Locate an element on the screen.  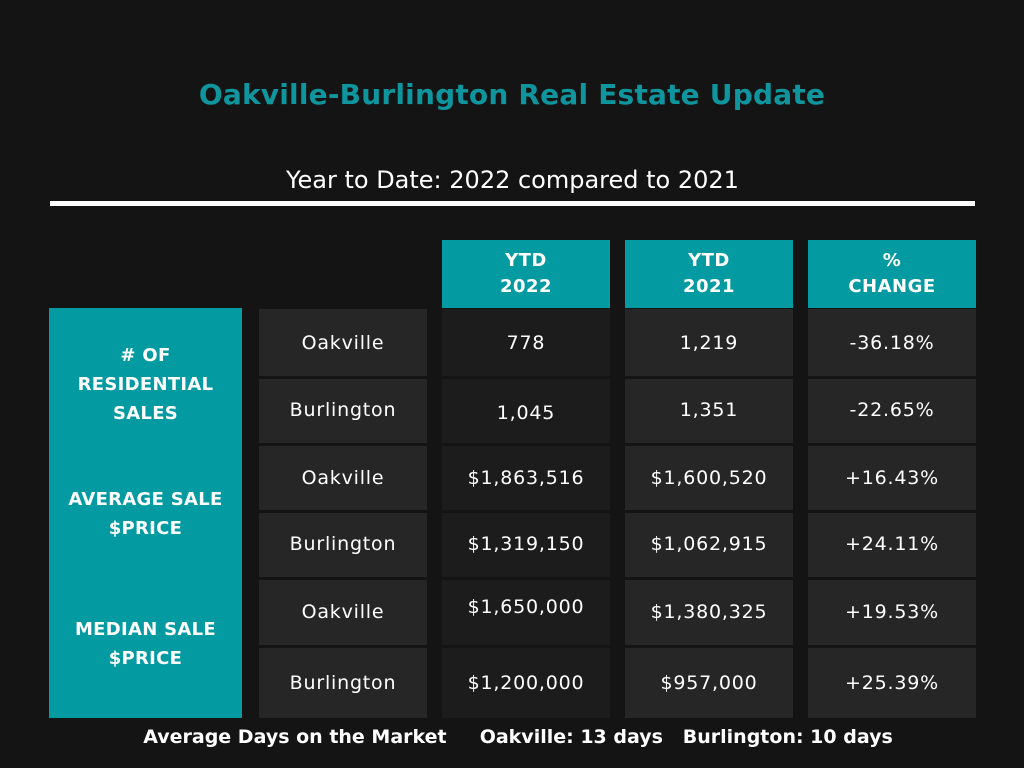
cell-text: 778 is located at coordinates (526, 343).